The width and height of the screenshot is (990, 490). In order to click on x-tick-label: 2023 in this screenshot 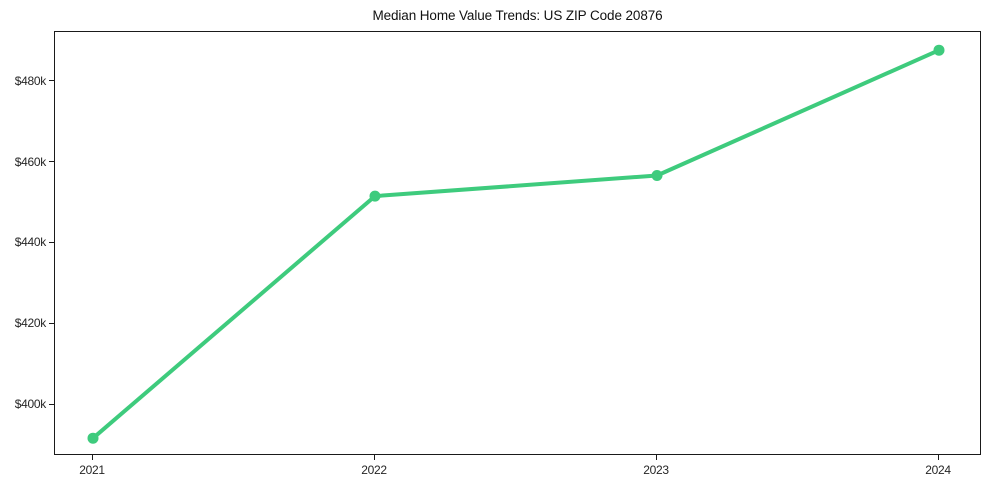, I will do `click(656, 470)`.